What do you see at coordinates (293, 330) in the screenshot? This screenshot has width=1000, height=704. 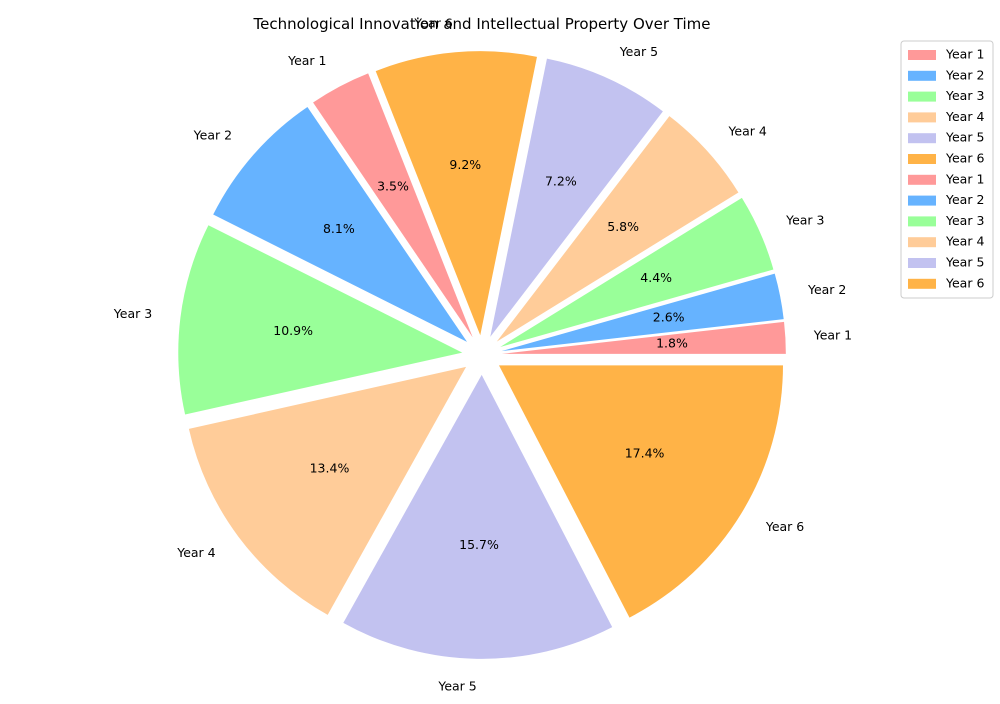 I see `percent-label: 10.9%` at bounding box center [293, 330].